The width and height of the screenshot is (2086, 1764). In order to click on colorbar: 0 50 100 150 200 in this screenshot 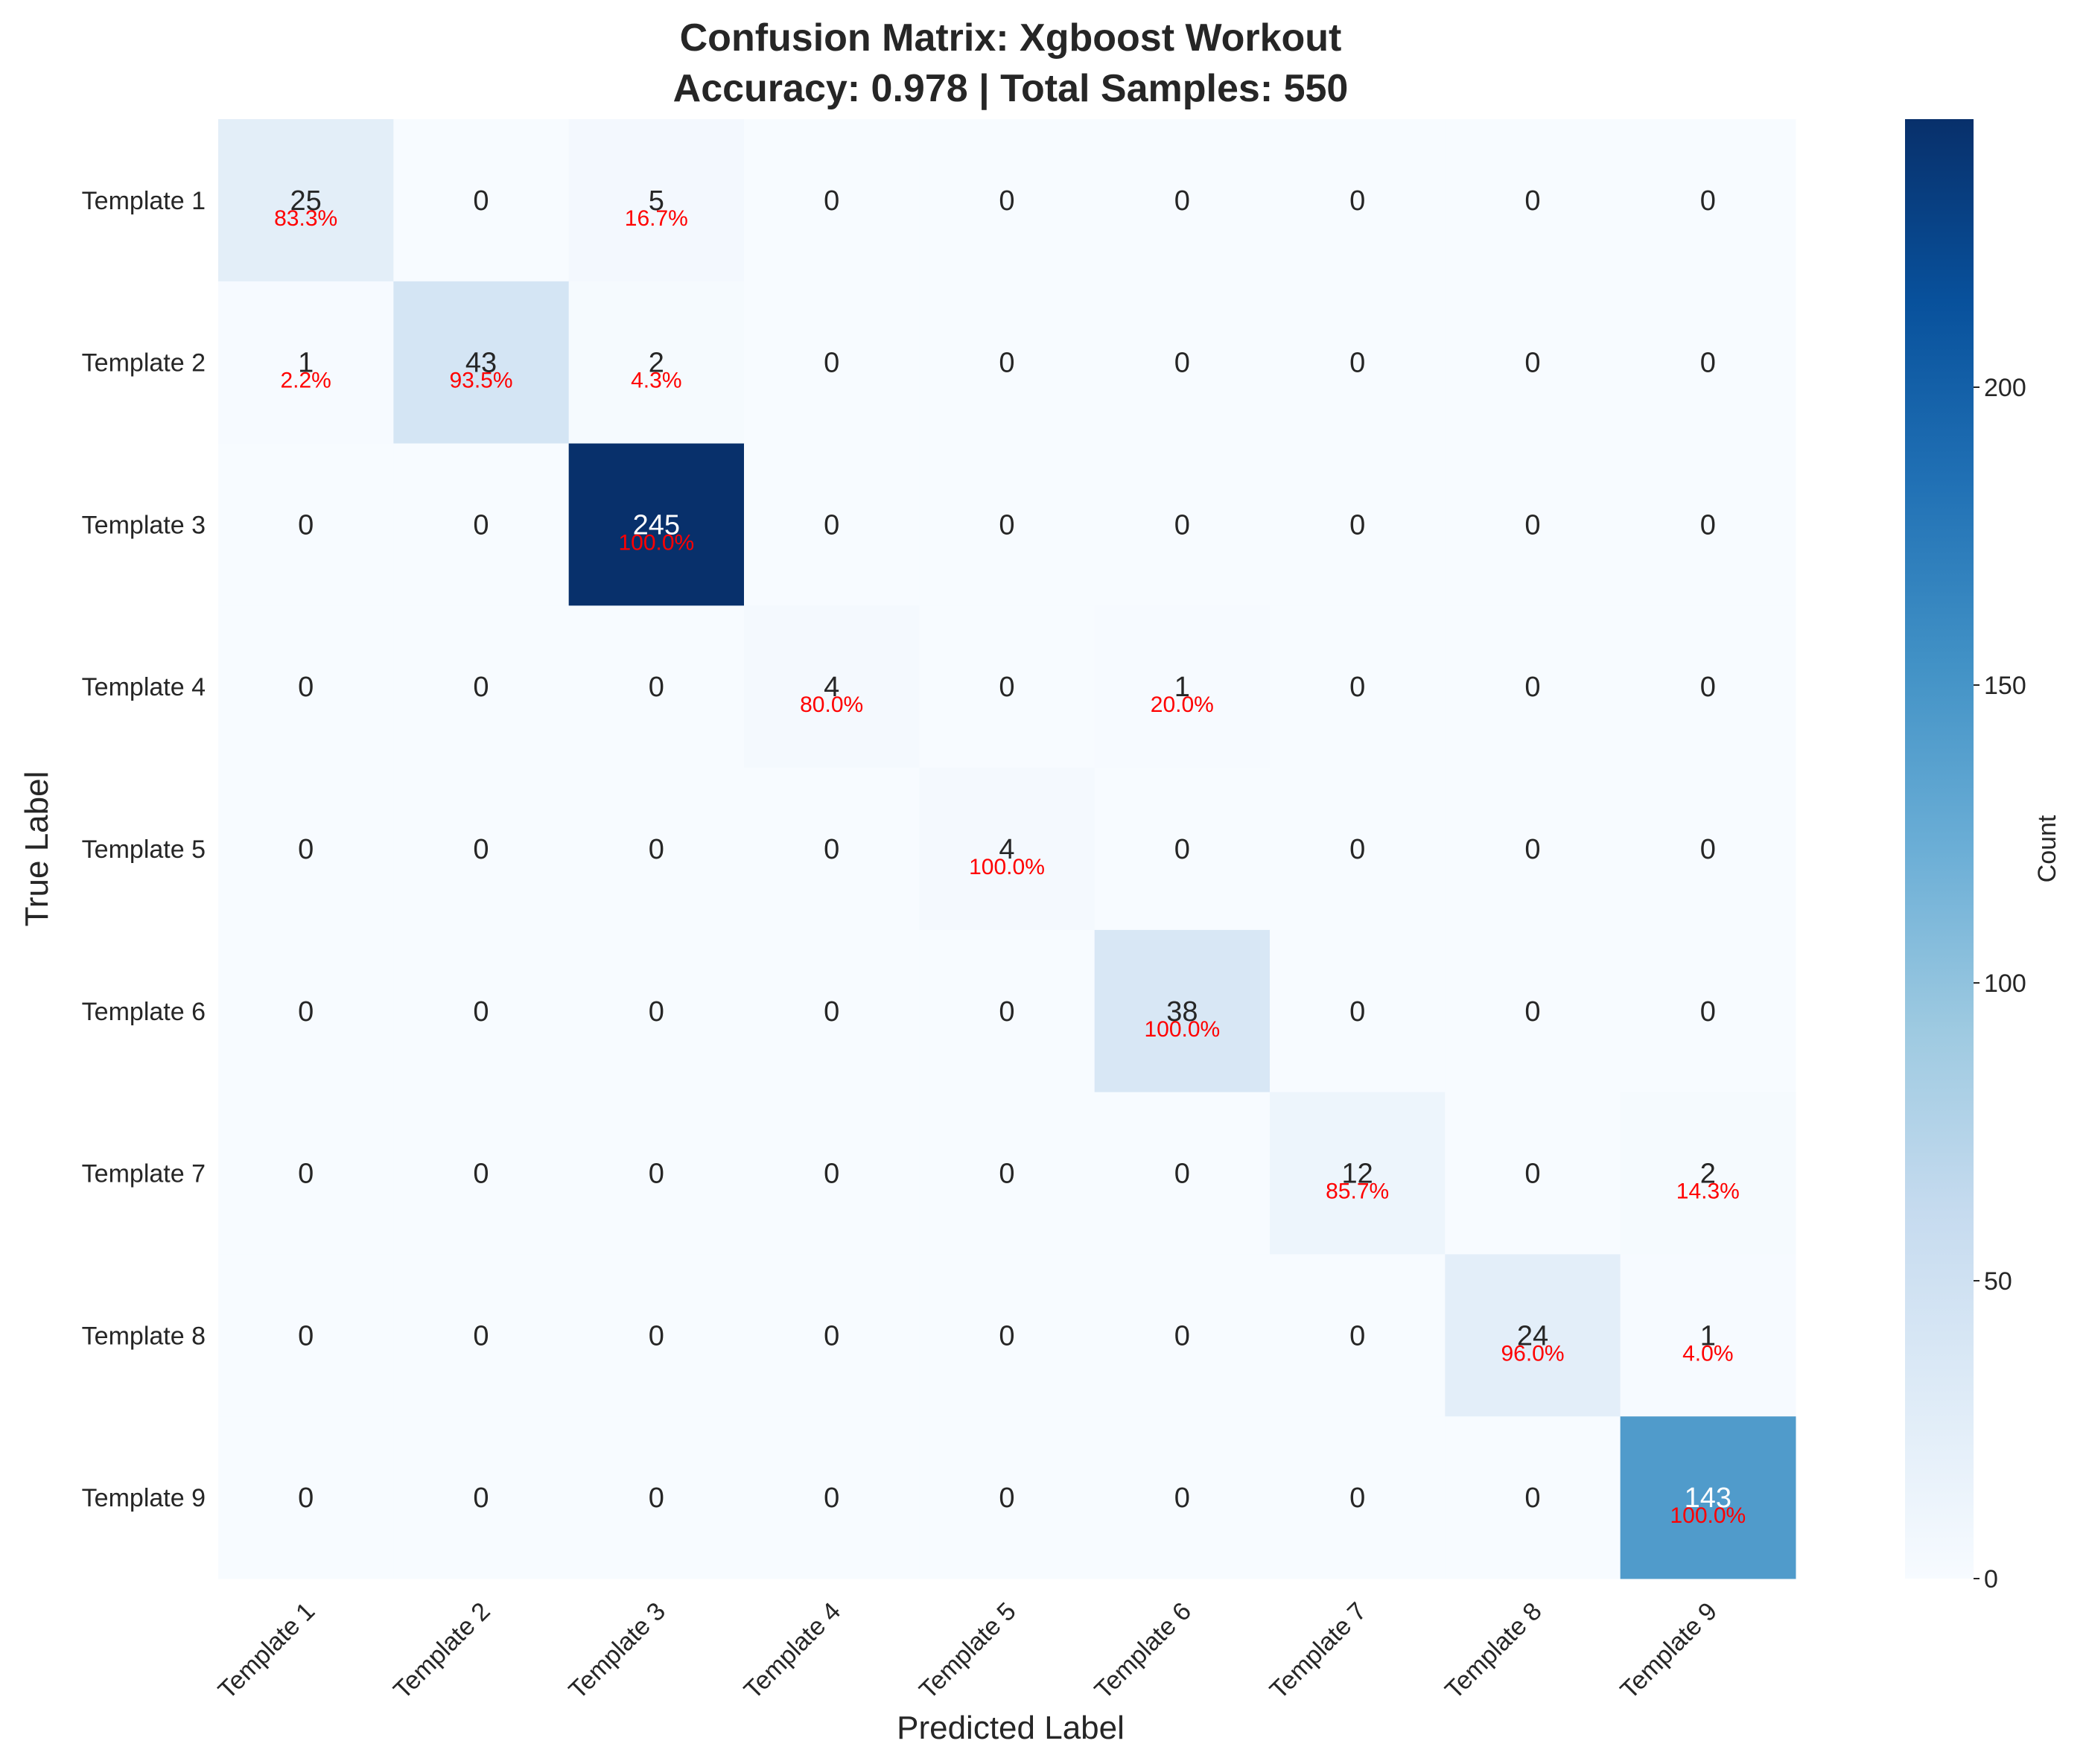, I will do `click(1966, 856)`.